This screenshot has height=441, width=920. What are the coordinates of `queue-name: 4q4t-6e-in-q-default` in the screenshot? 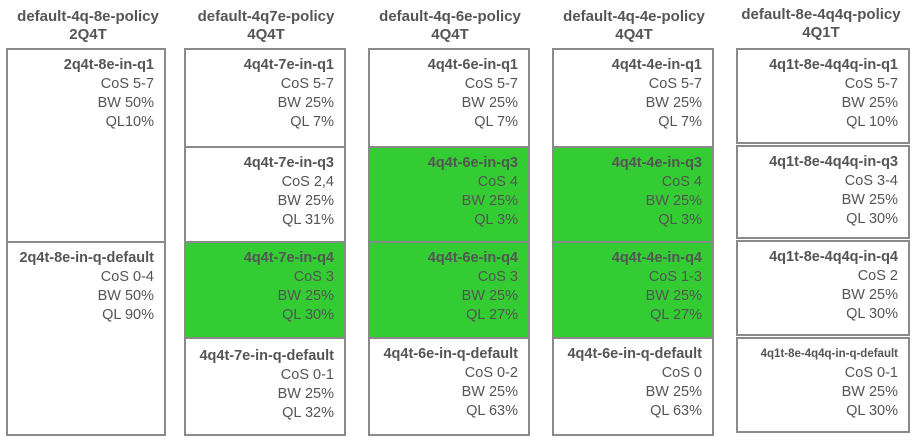 It's located at (450, 354).